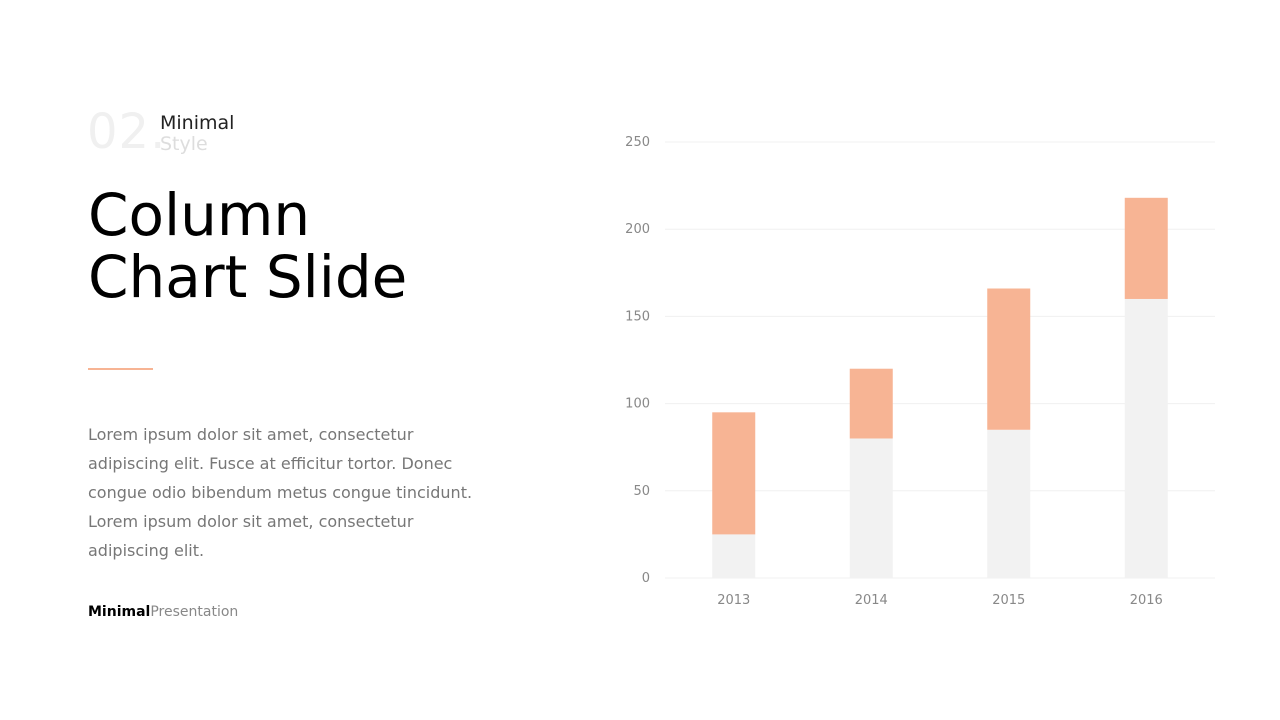  I want to click on y-tick-label: 250, so click(637, 142).